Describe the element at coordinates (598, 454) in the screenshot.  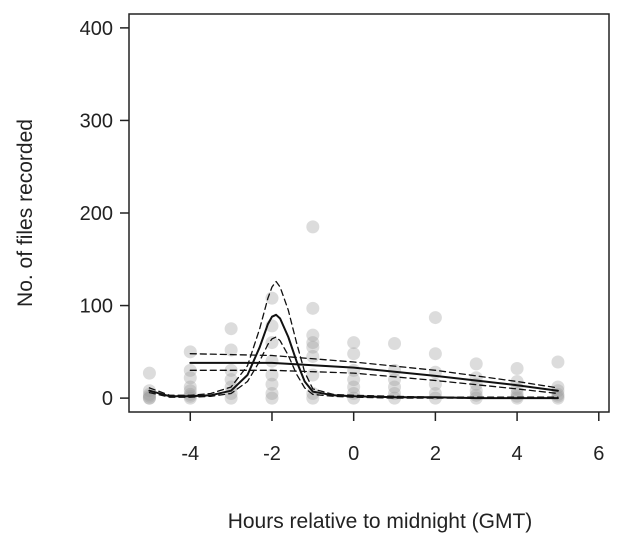
I see `x-tick-label: 6` at that location.